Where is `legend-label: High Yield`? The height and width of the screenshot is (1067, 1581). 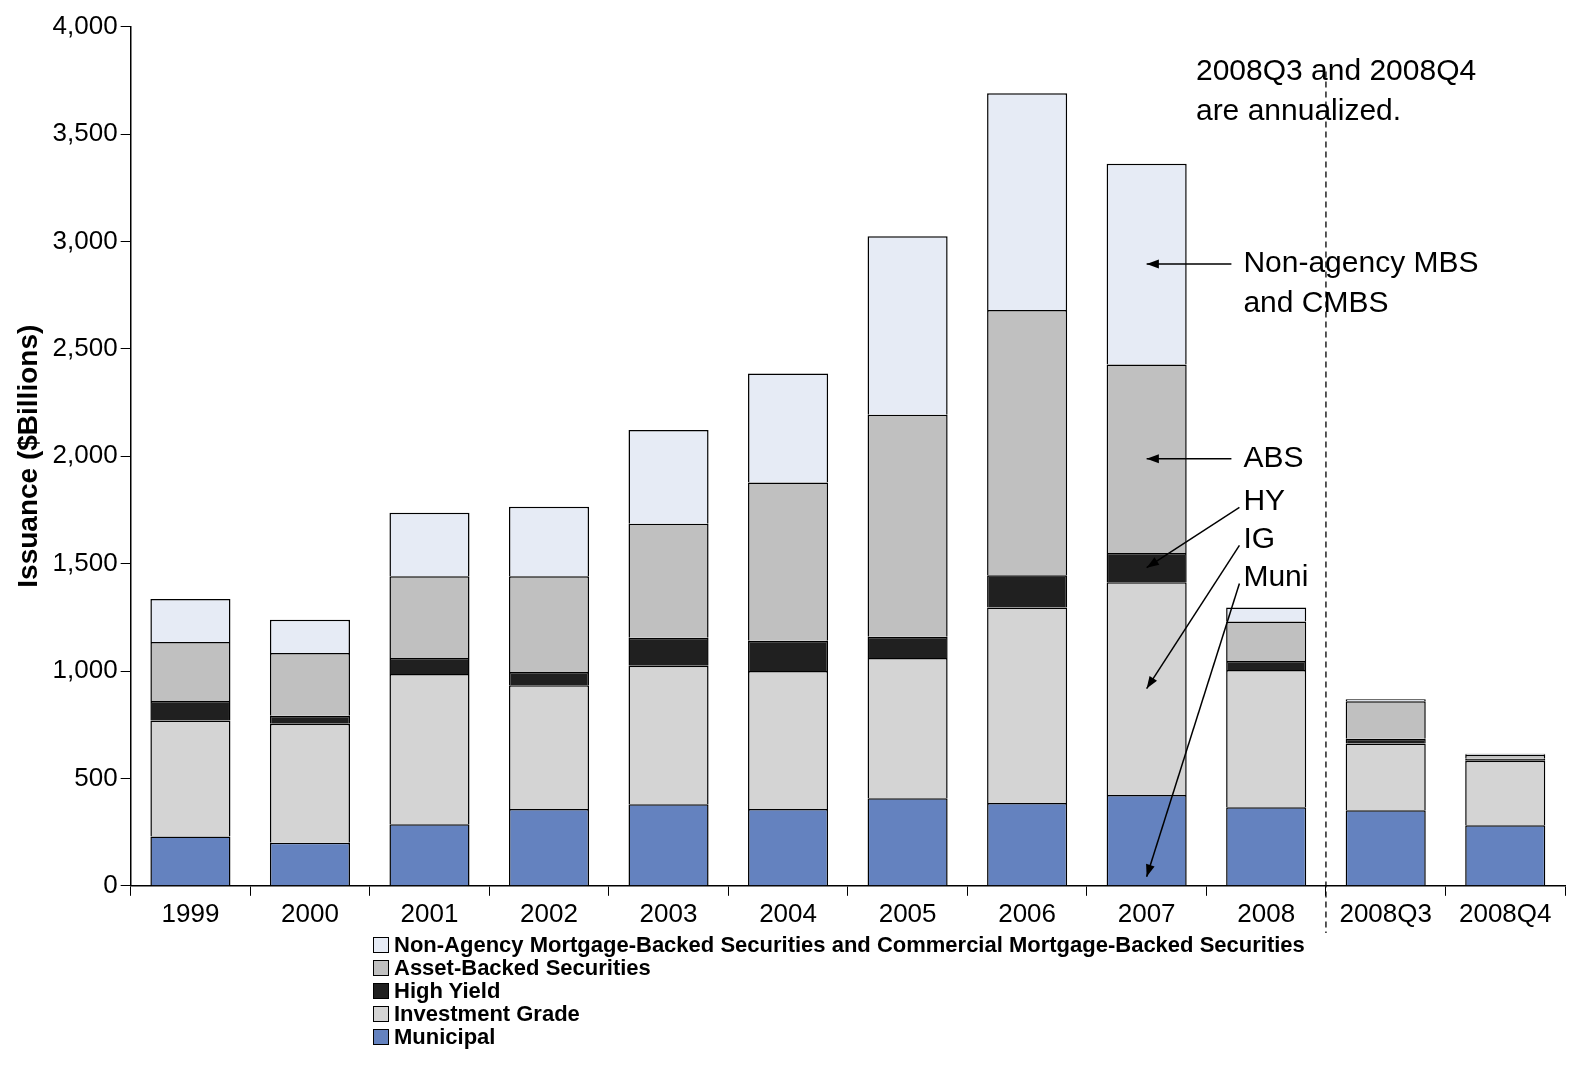 legend-label: High Yield is located at coordinates (447, 990).